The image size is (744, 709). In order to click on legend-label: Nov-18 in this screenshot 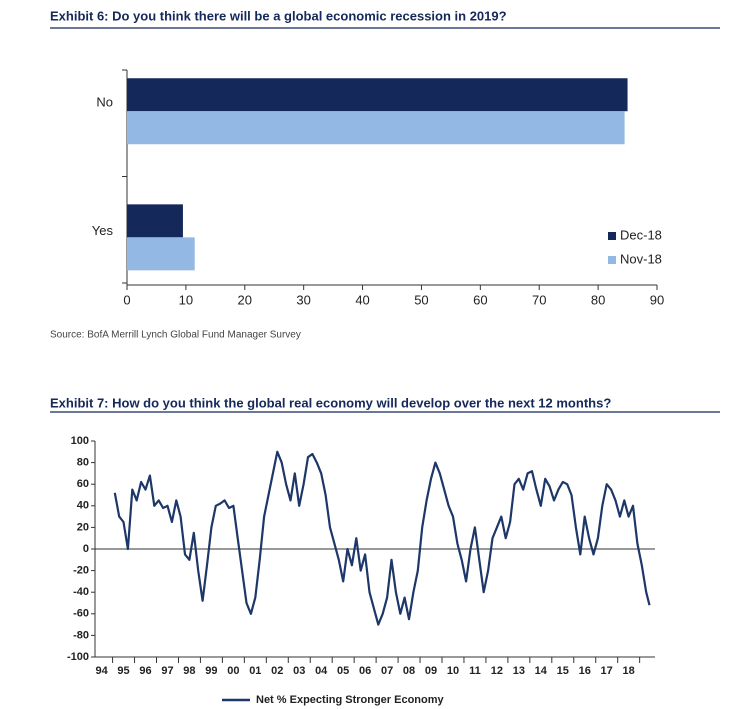, I will do `click(641, 258)`.